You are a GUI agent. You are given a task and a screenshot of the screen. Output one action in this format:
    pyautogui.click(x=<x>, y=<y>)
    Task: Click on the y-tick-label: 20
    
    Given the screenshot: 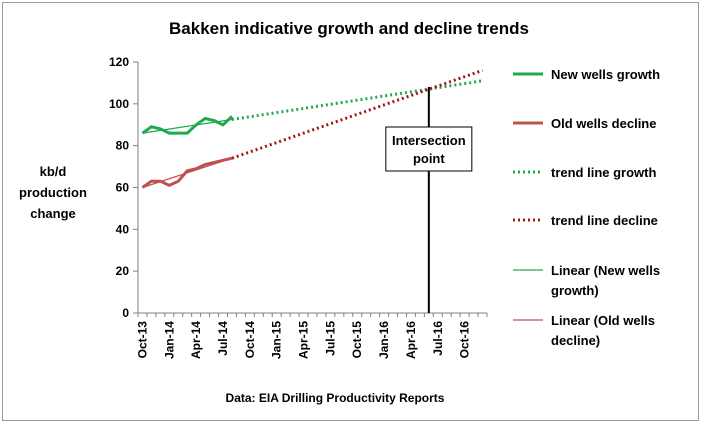 What is the action you would take?
    pyautogui.click(x=123, y=271)
    